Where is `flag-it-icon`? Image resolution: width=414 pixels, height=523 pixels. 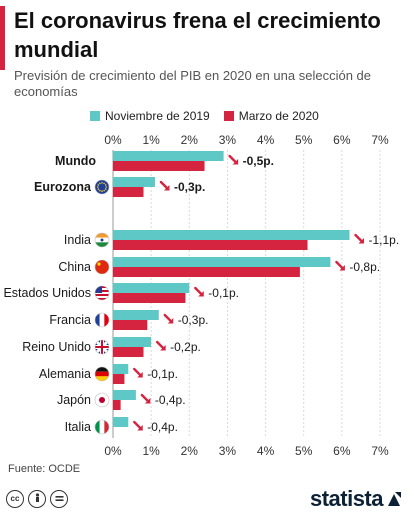 flag-it-icon is located at coordinates (102, 427).